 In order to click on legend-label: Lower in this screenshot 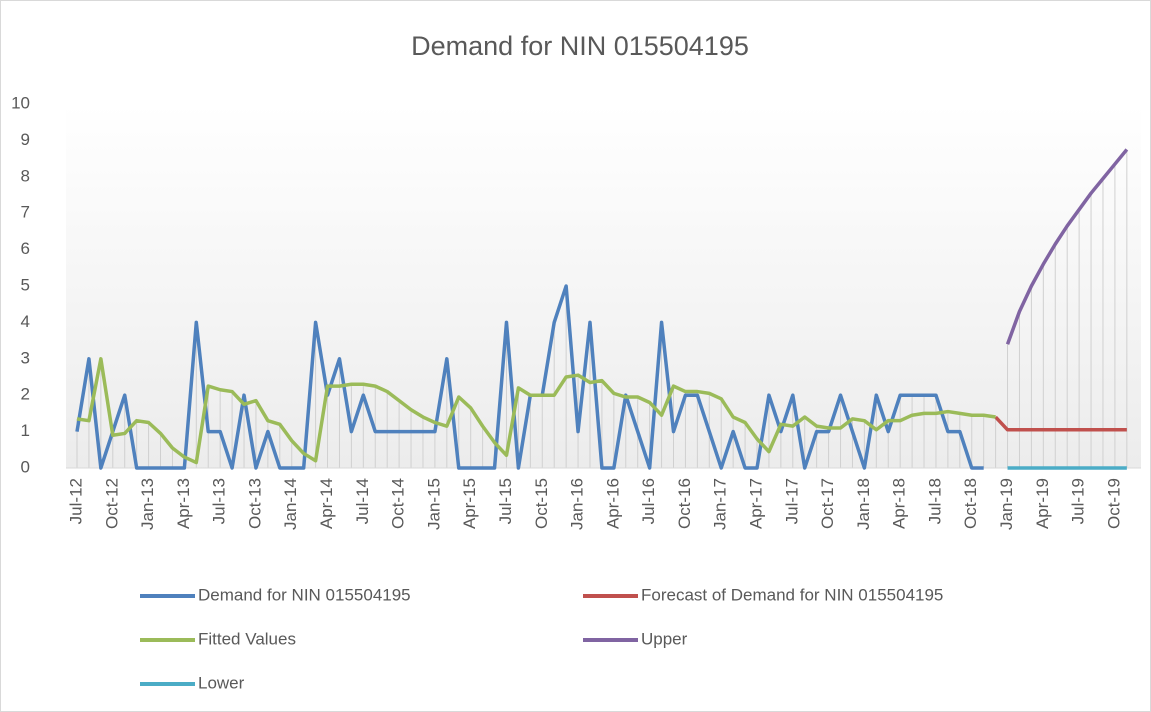, I will do `click(221, 682)`.